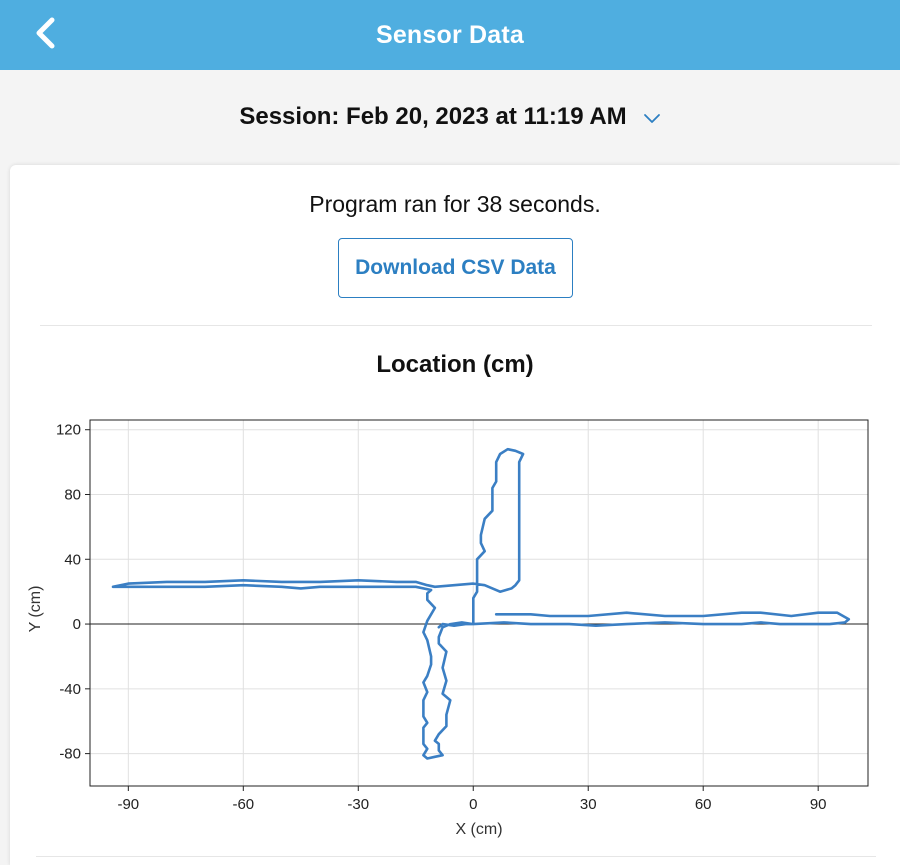 This screenshot has height=865, width=900. I want to click on x-axis-label: X (cm), so click(478, 829).